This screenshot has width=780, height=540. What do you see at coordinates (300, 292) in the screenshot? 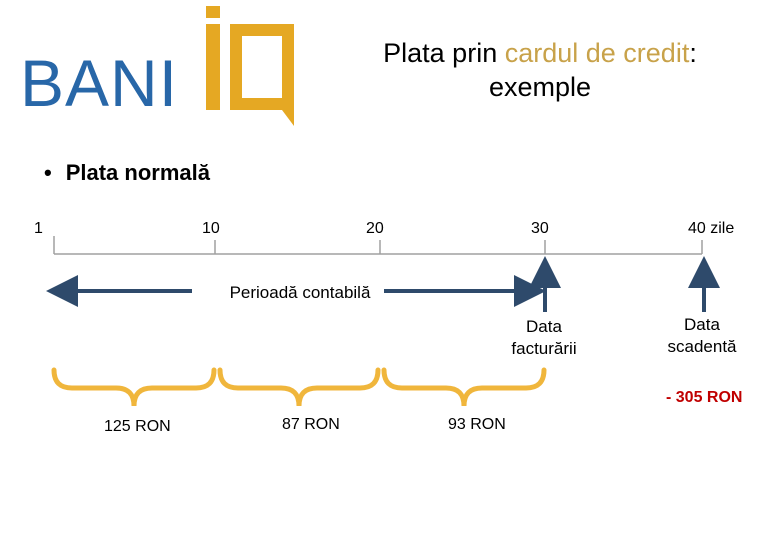
I see `period-label: Perioadă contabilă` at bounding box center [300, 292].